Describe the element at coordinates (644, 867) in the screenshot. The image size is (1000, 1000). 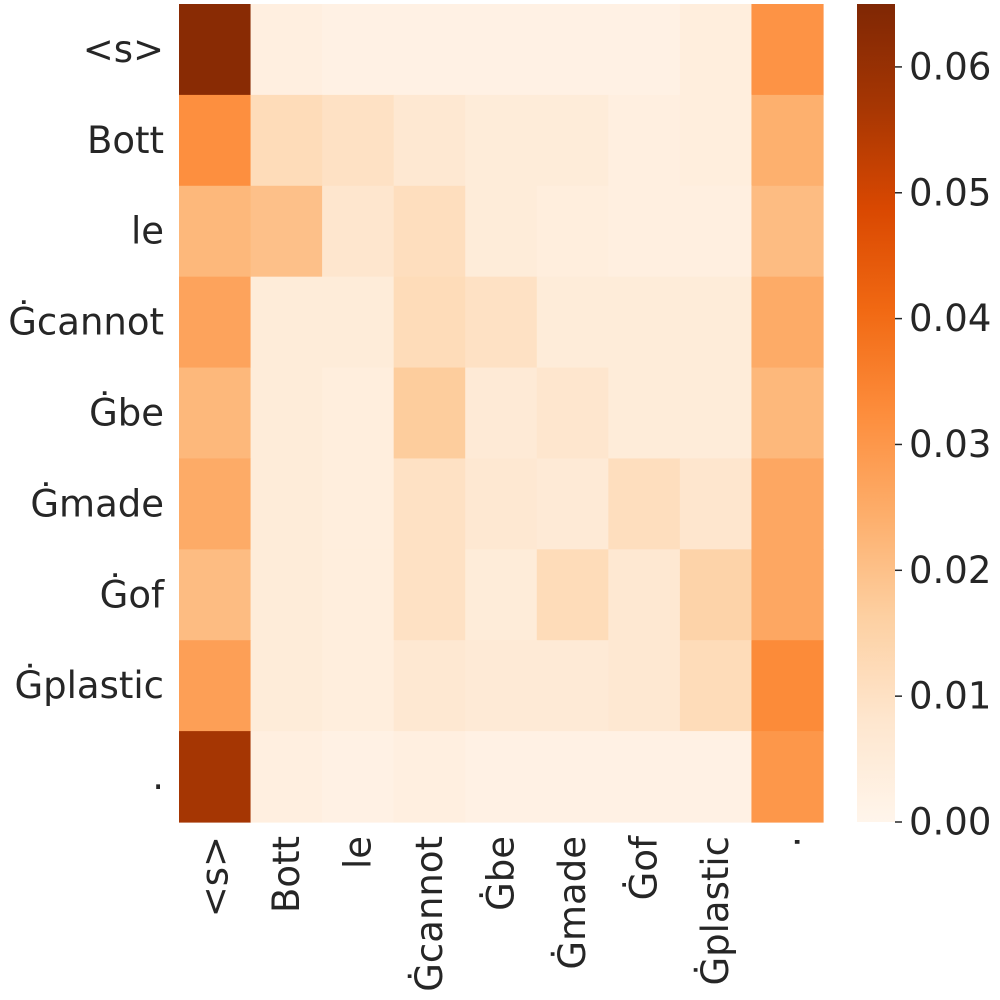
I see `x-tick-label: Ġof` at that location.